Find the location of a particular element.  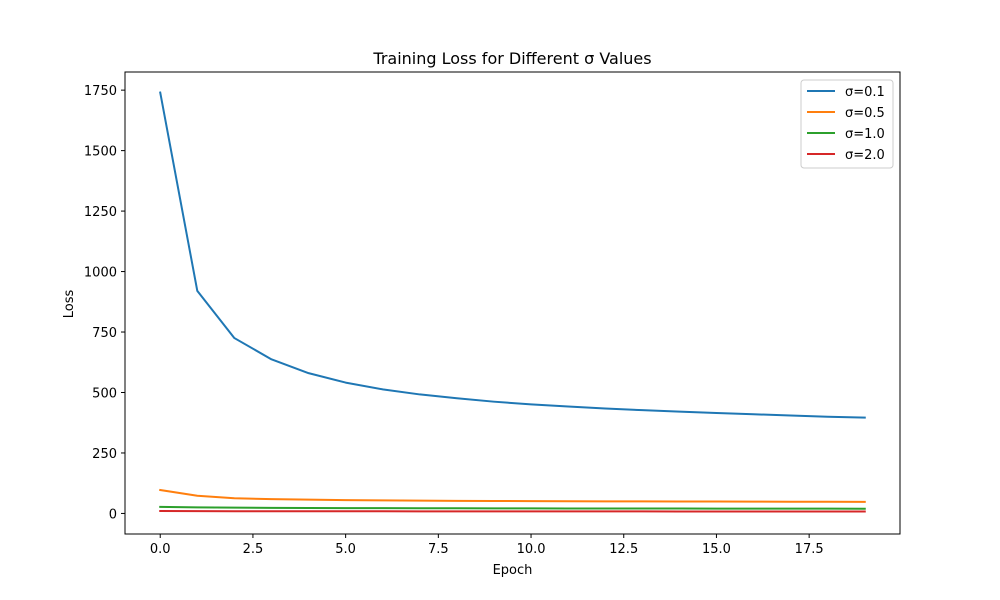

x-tick-label: 7.5 is located at coordinates (438, 549).